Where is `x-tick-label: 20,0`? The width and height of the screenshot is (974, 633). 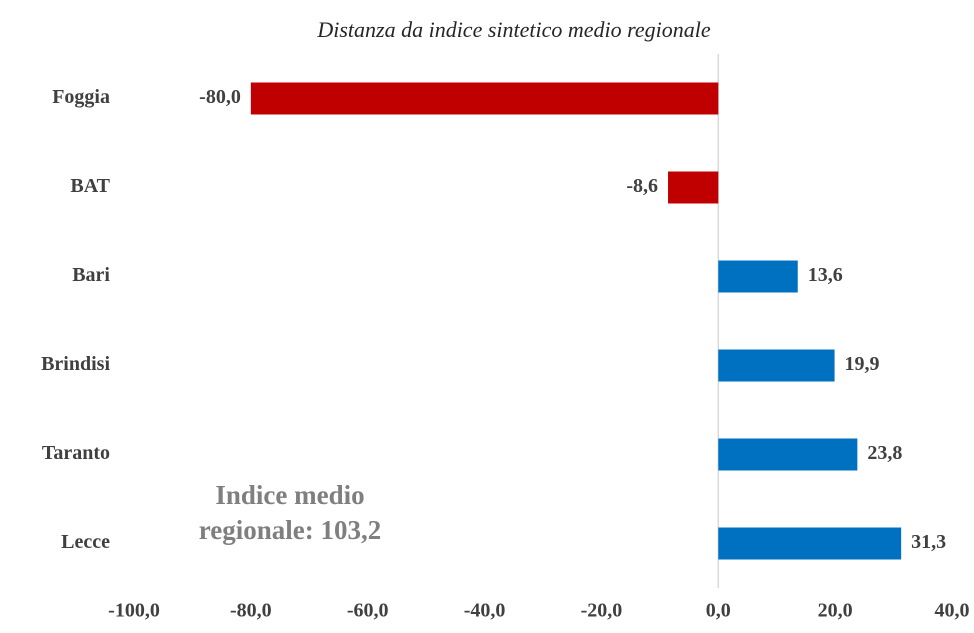 x-tick-label: 20,0 is located at coordinates (835, 611).